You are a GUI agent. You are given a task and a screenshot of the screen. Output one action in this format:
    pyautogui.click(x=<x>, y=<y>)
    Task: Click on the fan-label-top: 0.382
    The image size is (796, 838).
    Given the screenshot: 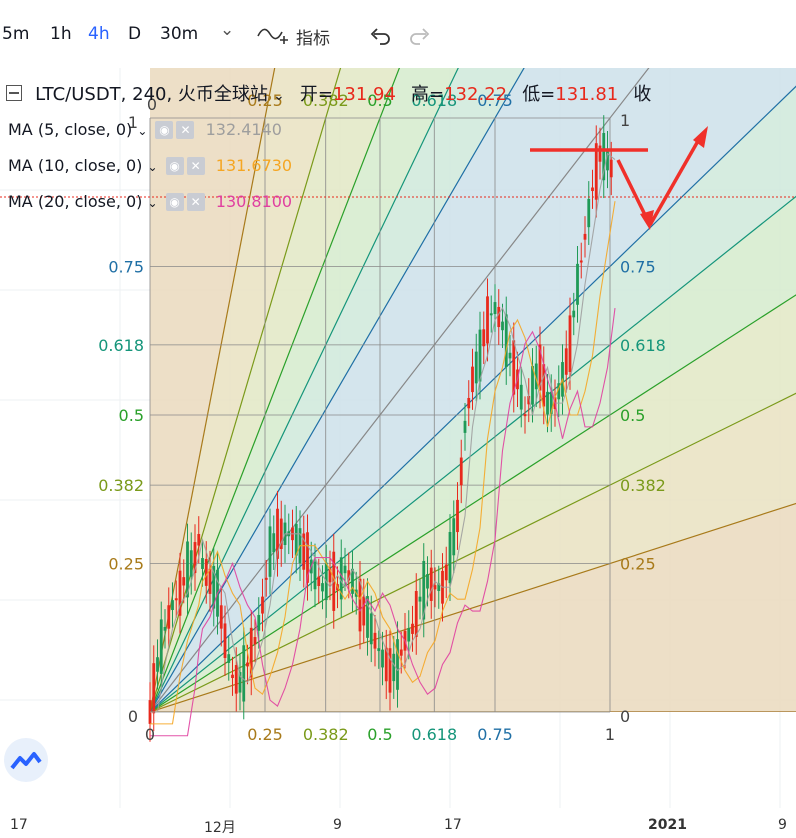 What is the action you would take?
    pyautogui.click(x=326, y=100)
    